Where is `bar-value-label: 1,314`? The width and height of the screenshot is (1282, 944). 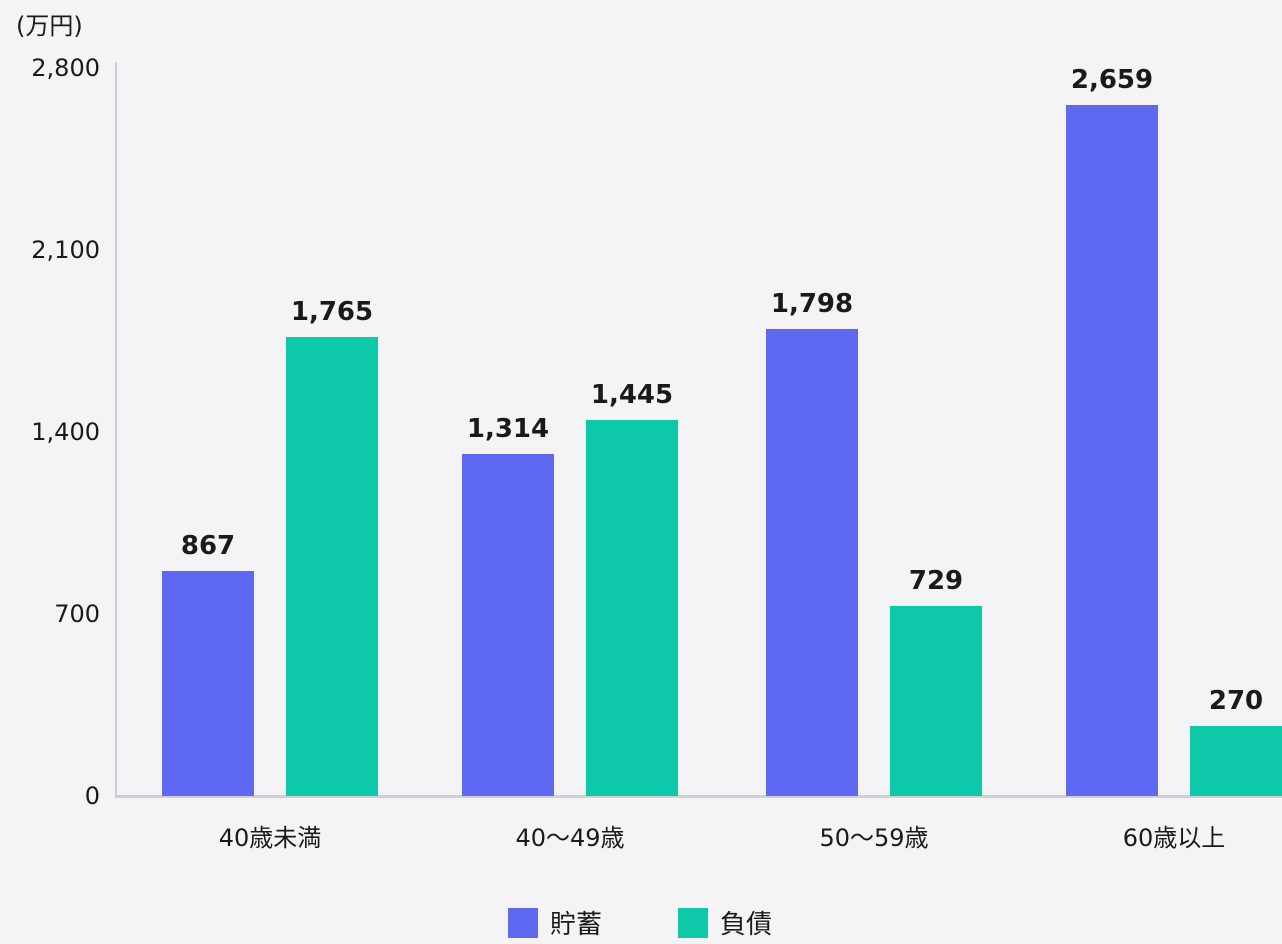 bar-value-label: 1,314 is located at coordinates (508, 429).